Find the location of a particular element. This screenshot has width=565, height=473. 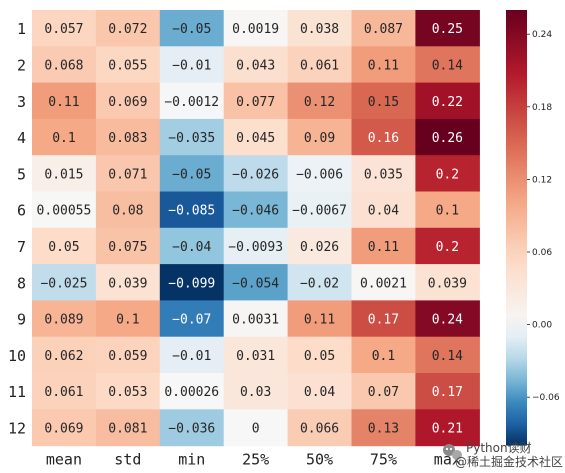

cell-value-label: 0.039 is located at coordinates (447, 283).